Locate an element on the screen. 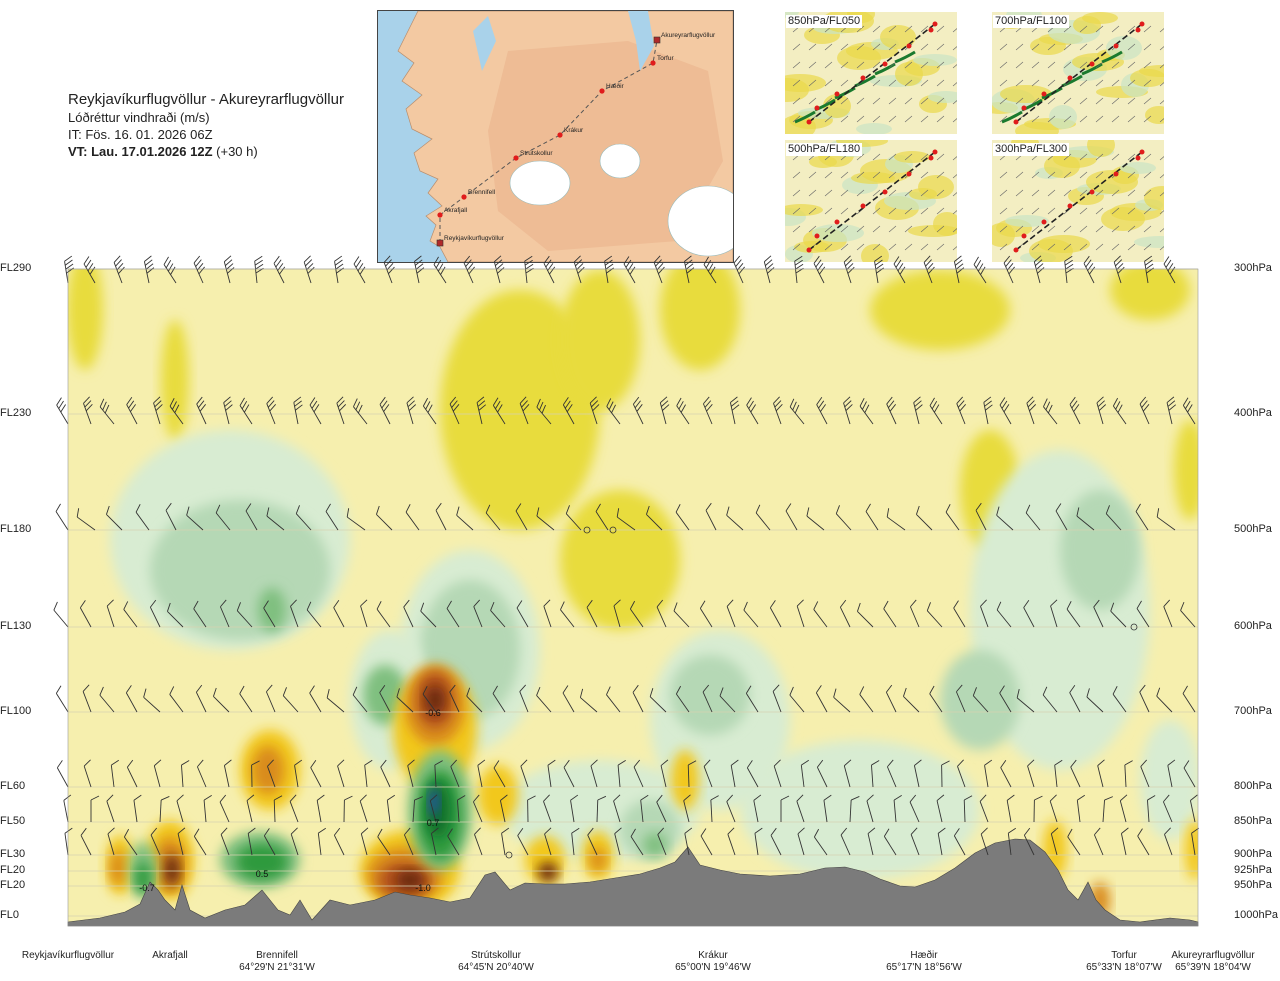  pressure-label: 700hPa is located at coordinates (1253, 711).